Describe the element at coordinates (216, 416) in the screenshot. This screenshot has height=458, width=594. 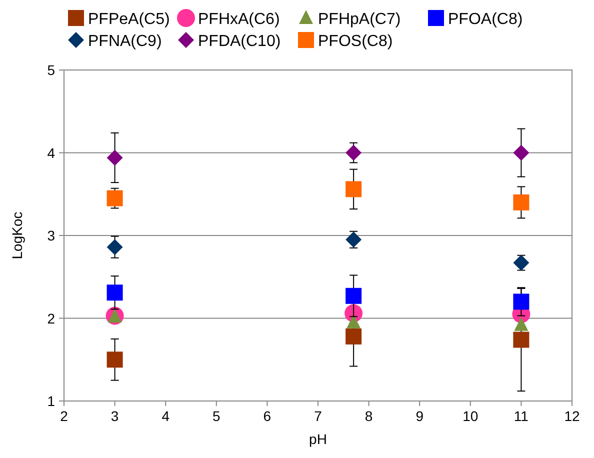
I see `x-tick-label: 5` at that location.